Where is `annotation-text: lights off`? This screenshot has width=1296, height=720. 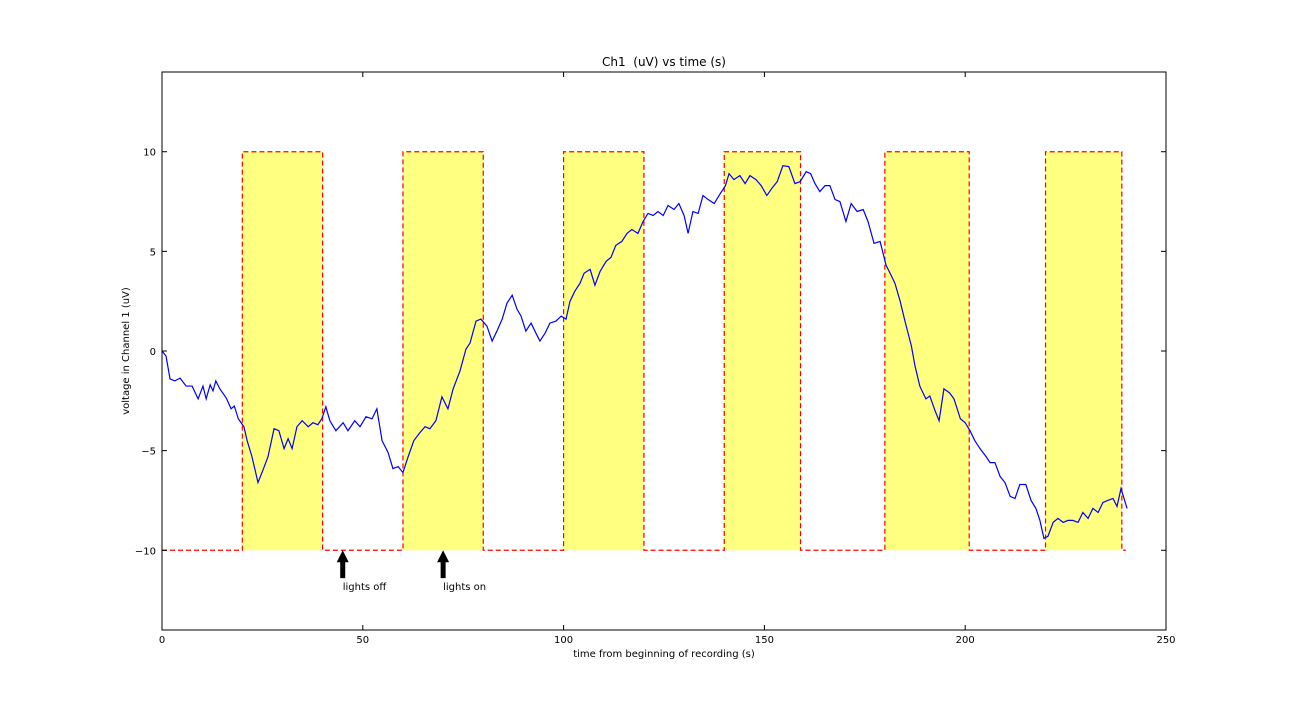 annotation-text: lights off is located at coordinates (365, 587).